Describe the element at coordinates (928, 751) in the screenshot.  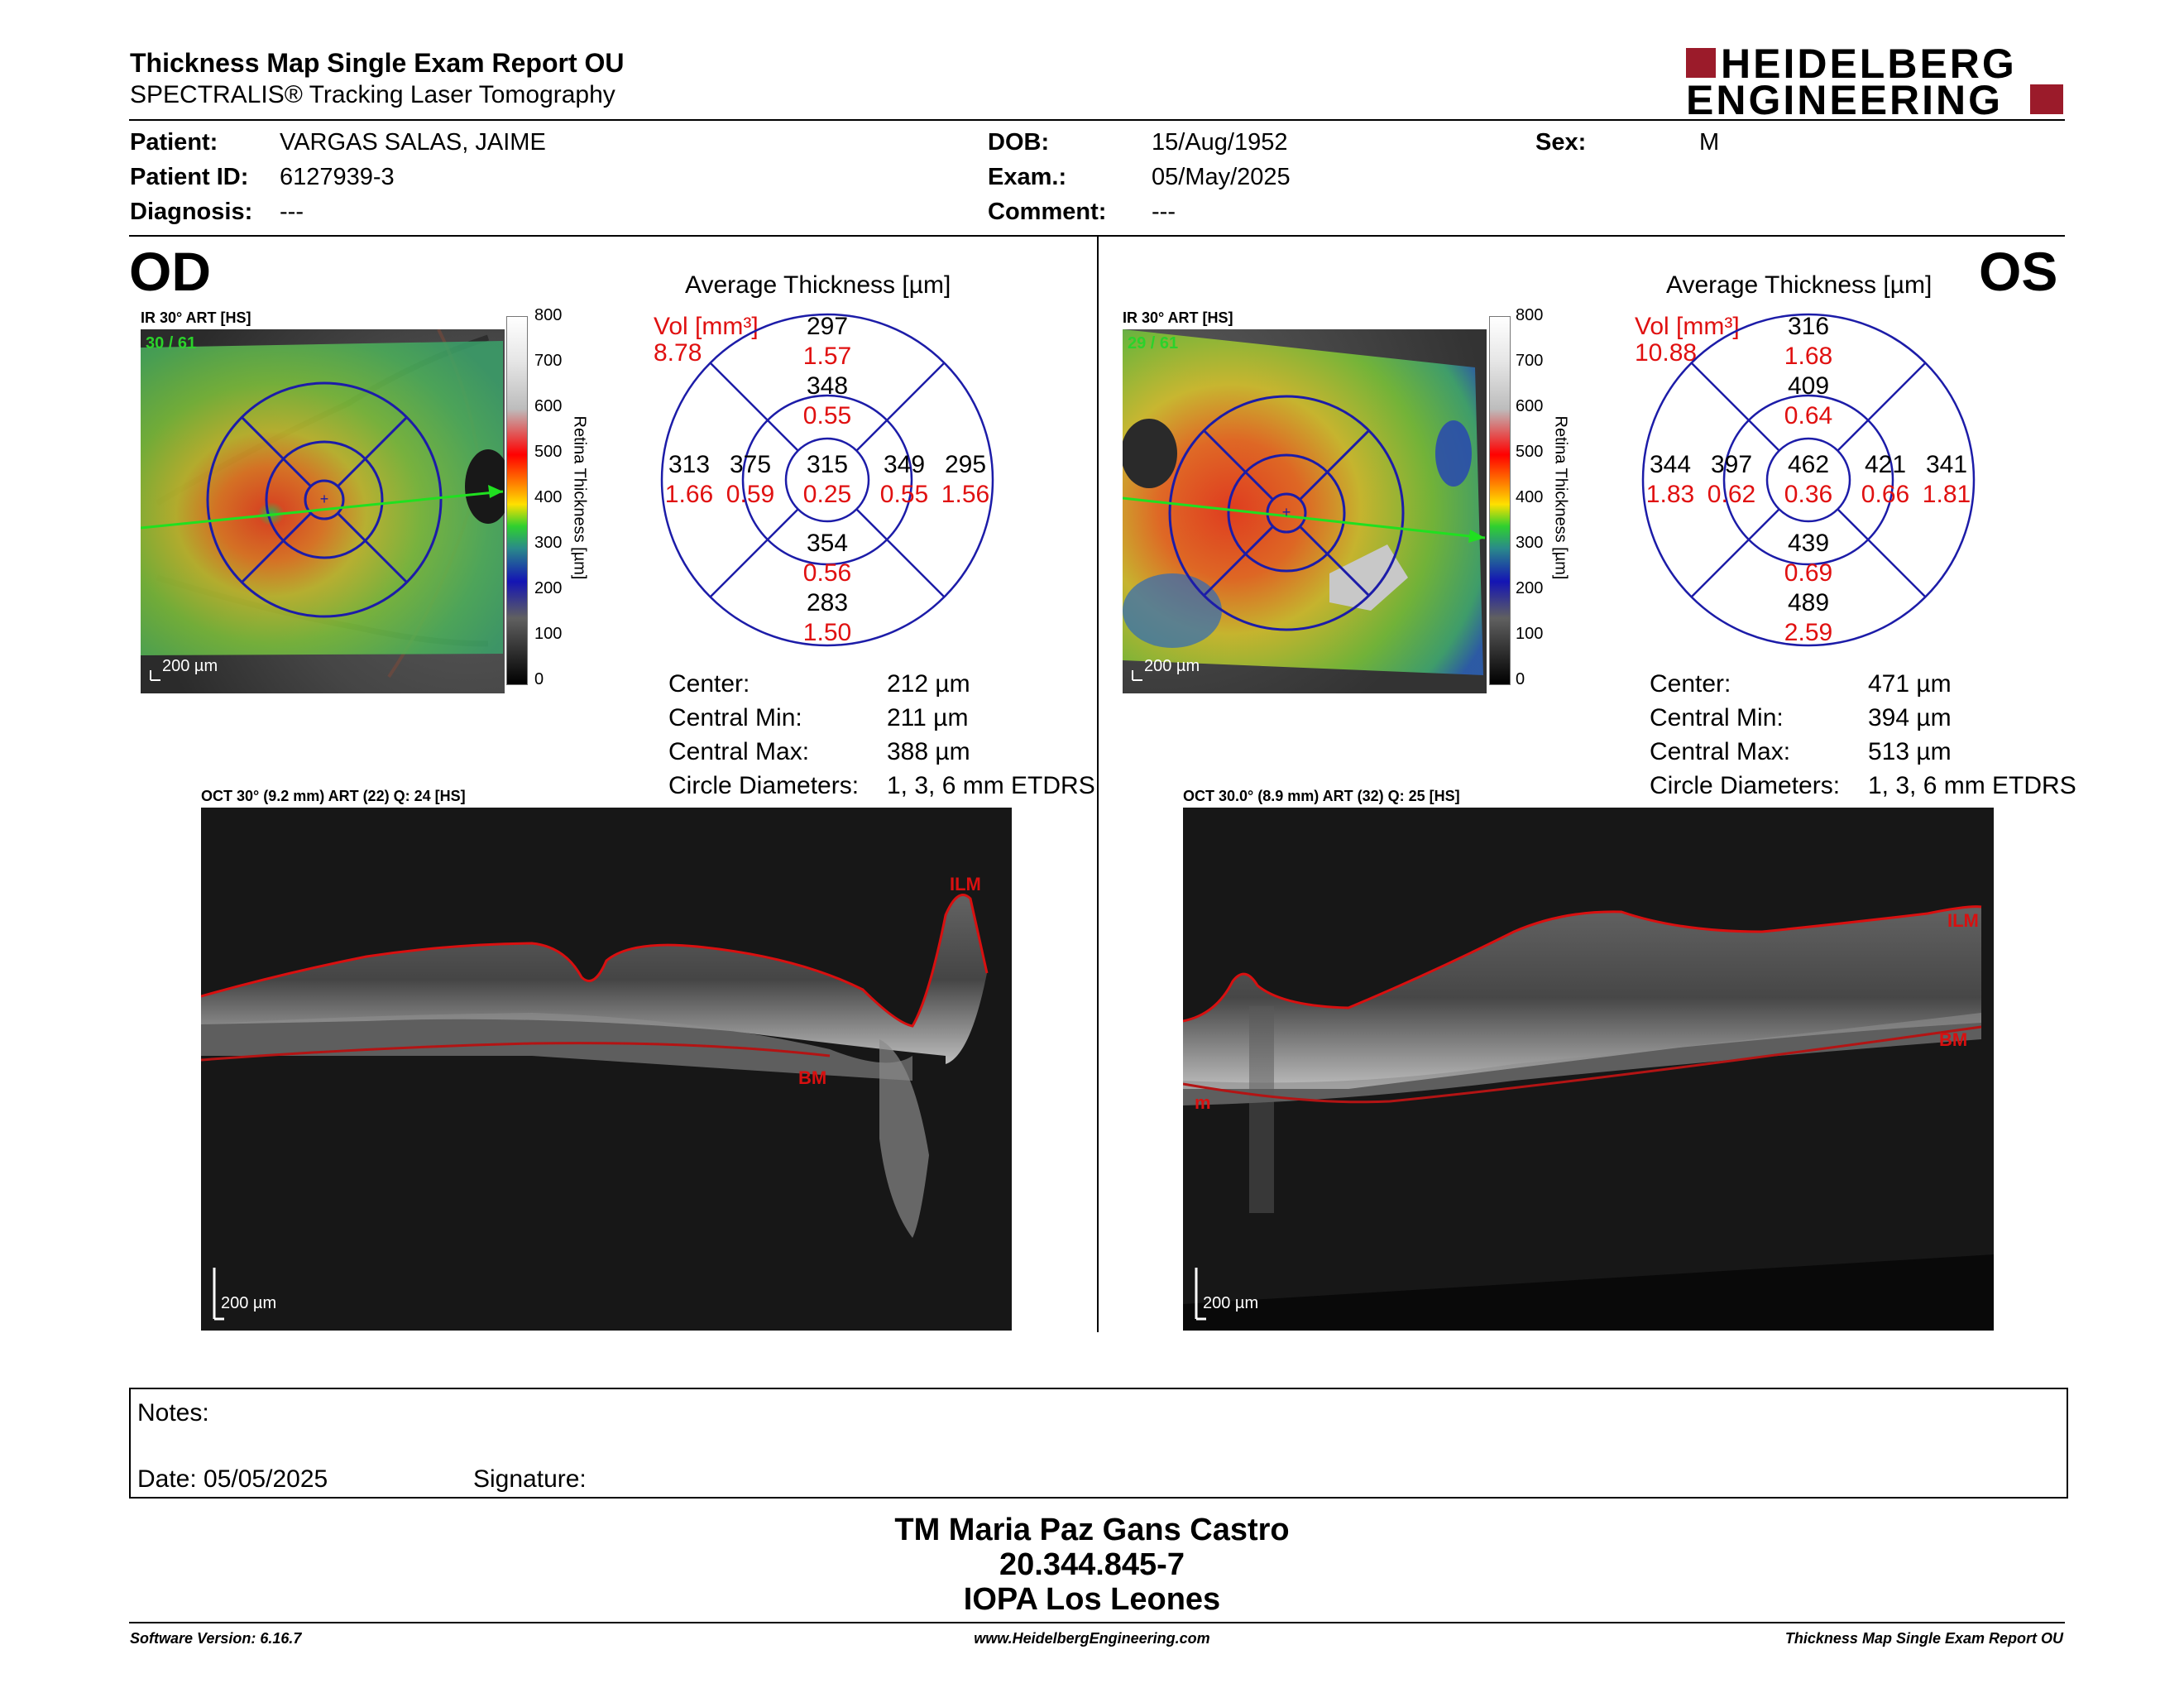
I see `od-max-value: 388 µm` at that location.